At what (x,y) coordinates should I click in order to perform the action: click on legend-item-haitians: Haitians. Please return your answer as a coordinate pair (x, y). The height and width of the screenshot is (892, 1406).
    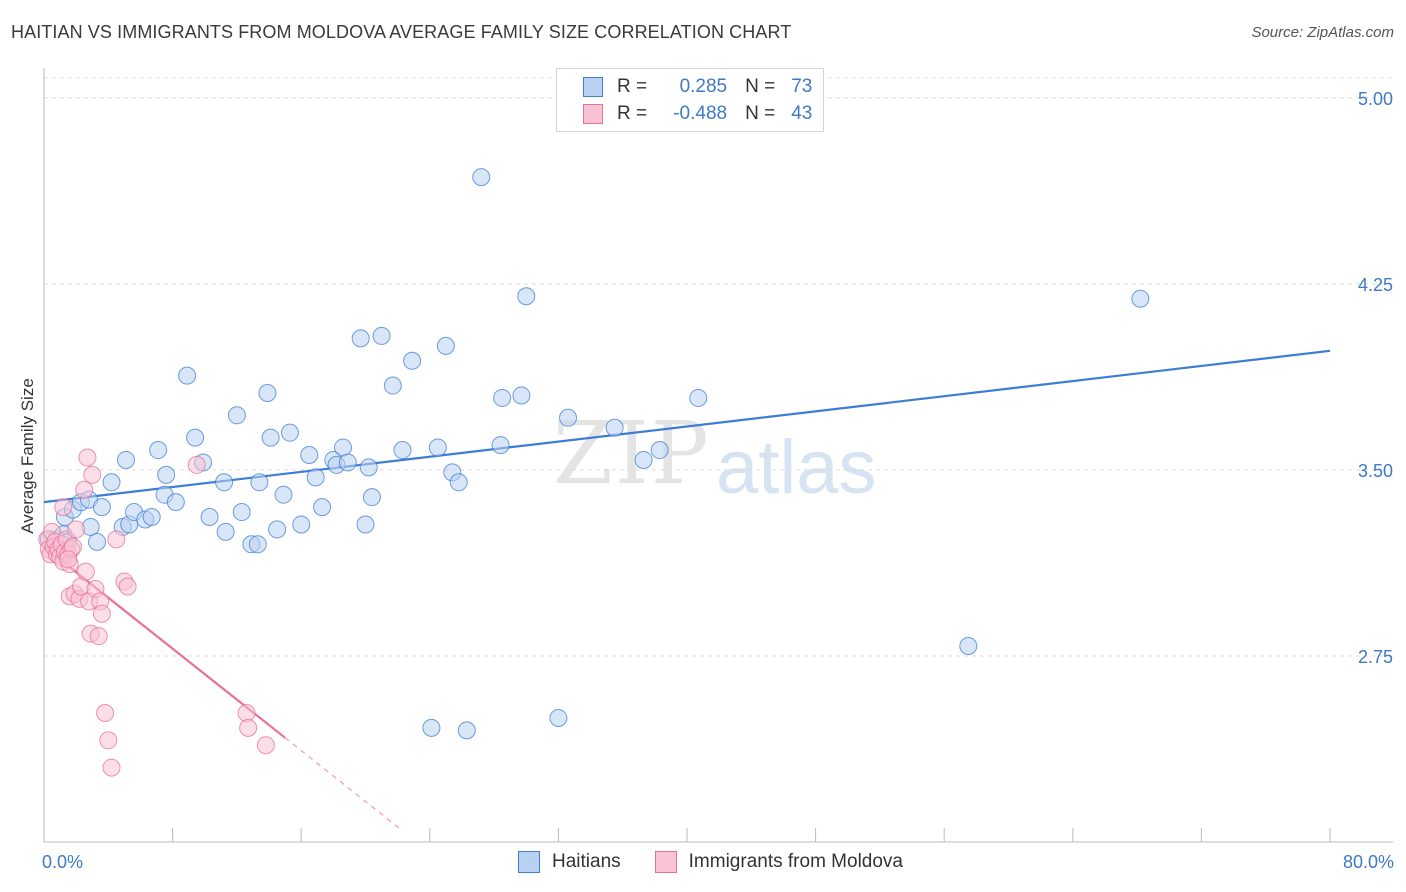
    Looking at the image, I should click on (569, 862).